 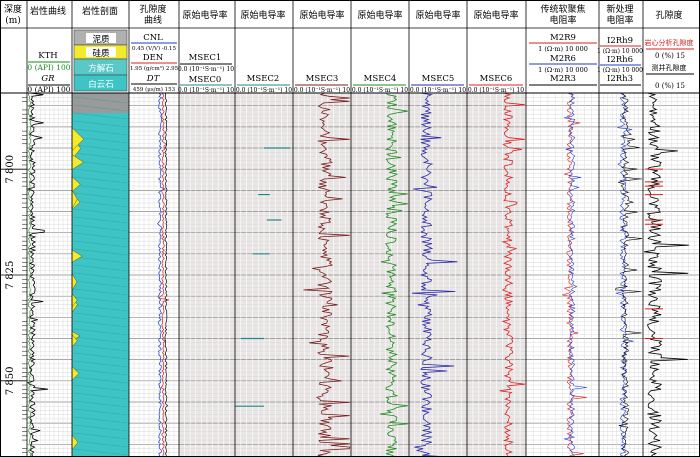 What do you see at coordinates (206, 69) in the screenshot?
I see `legend-msec1-scale: 0.0 (10⁻¹S·m⁻¹) 10` at bounding box center [206, 69].